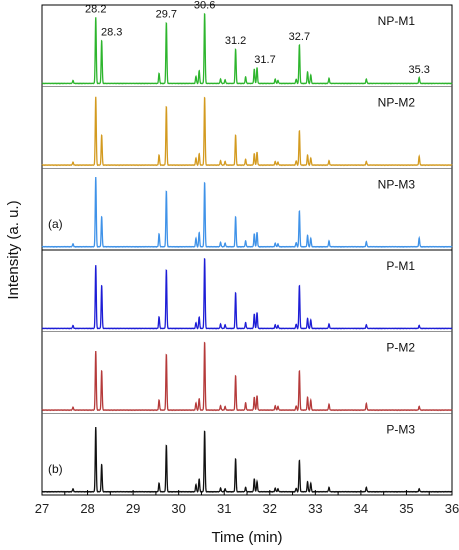  I want to click on series-line-np-m2, so click(247, 131).